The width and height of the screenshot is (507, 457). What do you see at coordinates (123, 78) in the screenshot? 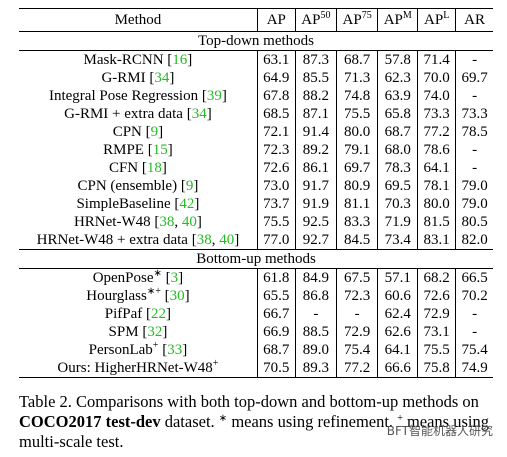
I see `method-name: G-RMI` at bounding box center [123, 78].